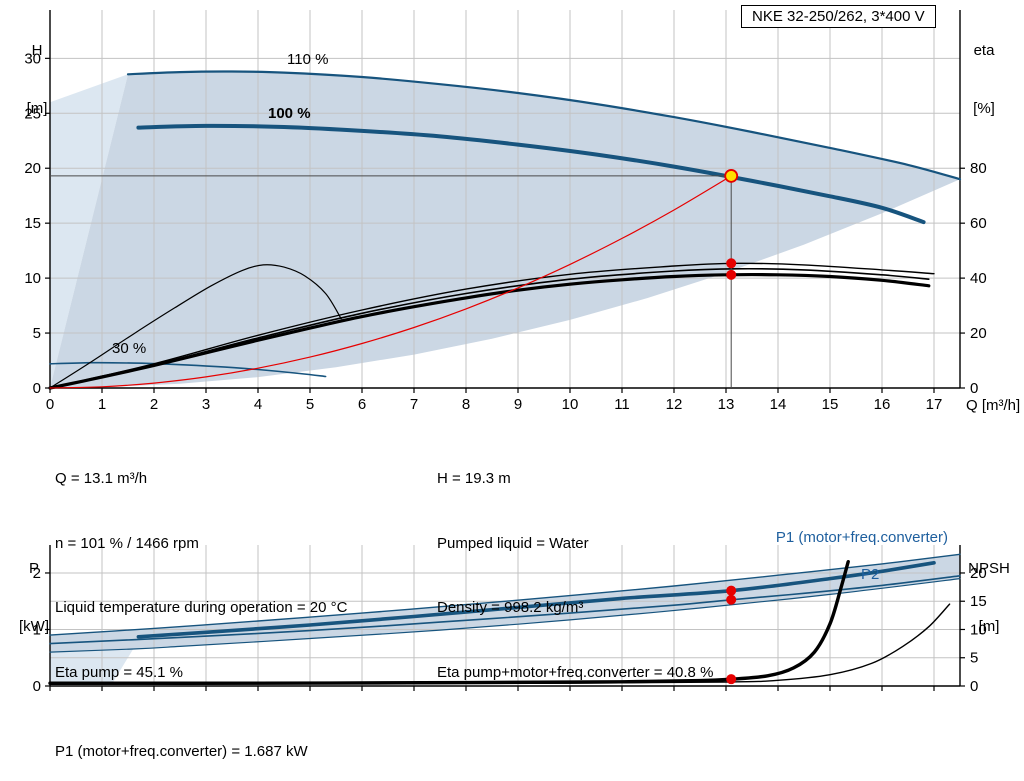 Image resolution: width=1024 pixels, height=781 pixels. What do you see at coordinates (513, 543) in the screenshot?
I see `condition-liquid: Pumped liquid = Water` at bounding box center [513, 543].